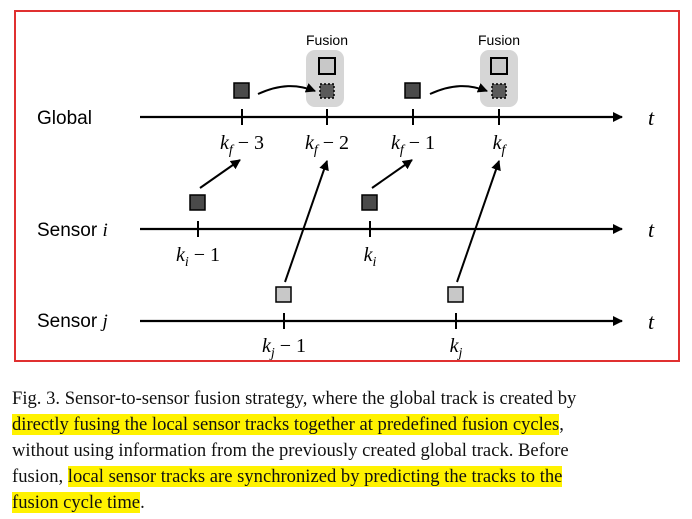 The width and height of the screenshot is (692, 519). Describe the element at coordinates (346, 503) in the screenshot. I see `caption-line: fusion cycle time.` at that location.